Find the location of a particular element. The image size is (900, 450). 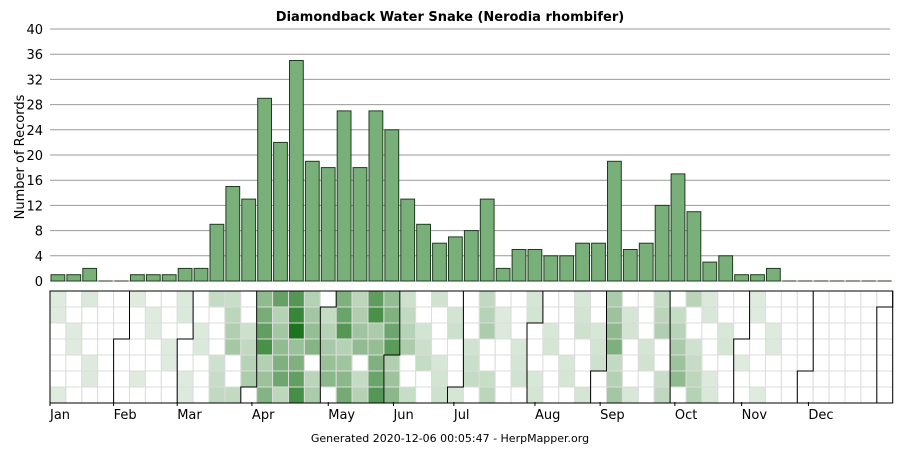

y-tick-label: 4 is located at coordinates (39, 257).